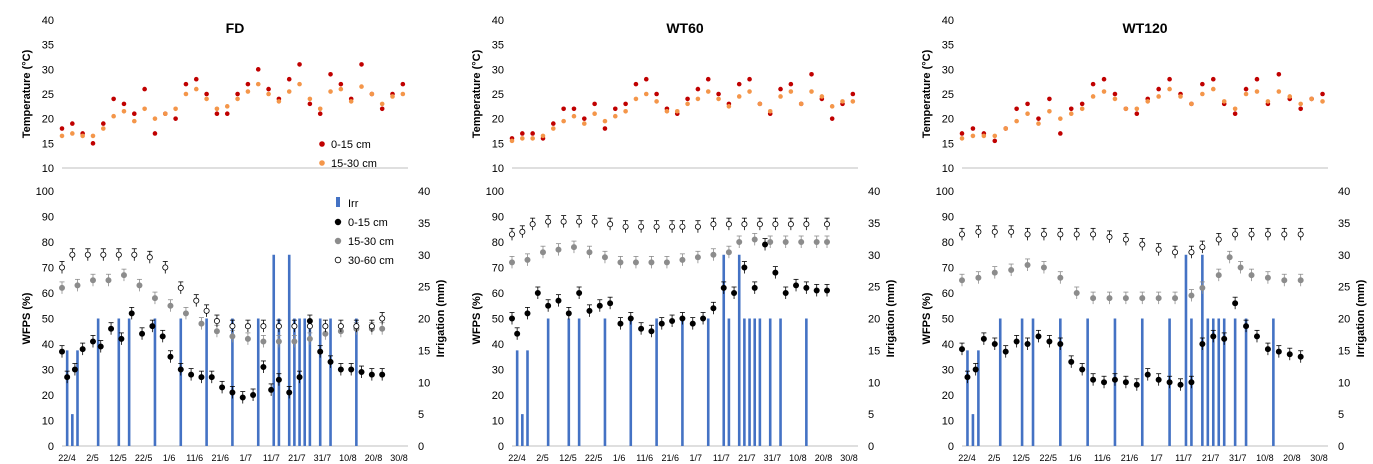  Describe the element at coordinates (1344, 192) in the screenshot. I see `y2-tick-label: 40` at that location.